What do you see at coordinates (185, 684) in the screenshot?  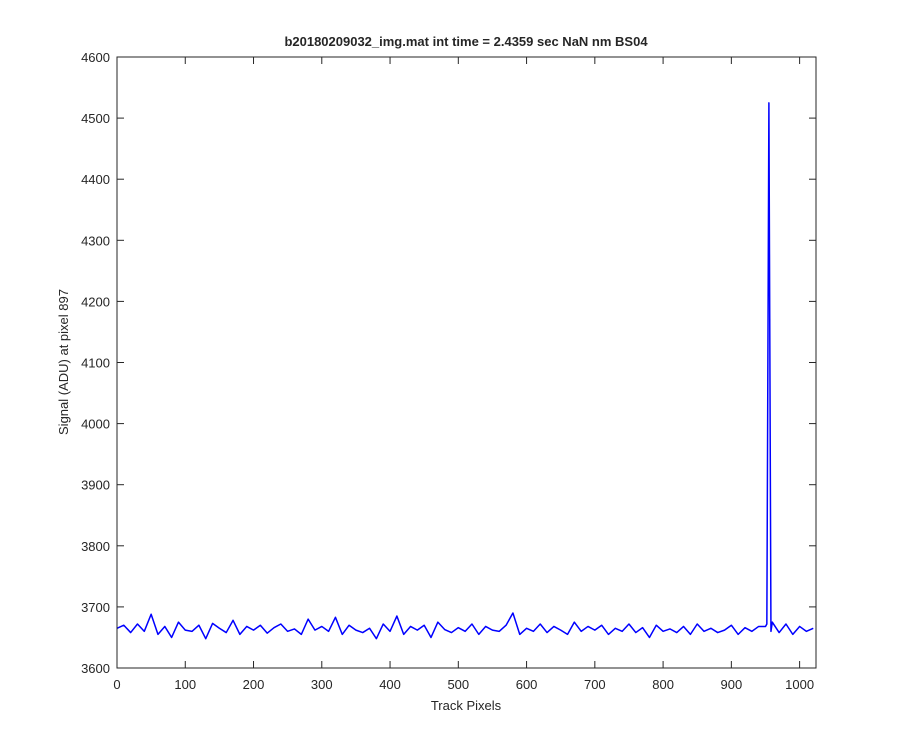 I see `x-tick-label: 100` at bounding box center [185, 684].